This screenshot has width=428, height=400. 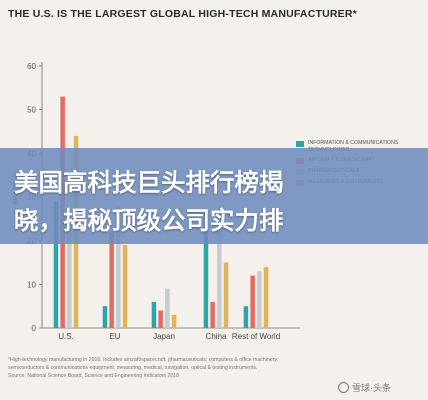 What do you see at coordinates (31, 66) in the screenshot?
I see `y-tick-label: 60` at bounding box center [31, 66].